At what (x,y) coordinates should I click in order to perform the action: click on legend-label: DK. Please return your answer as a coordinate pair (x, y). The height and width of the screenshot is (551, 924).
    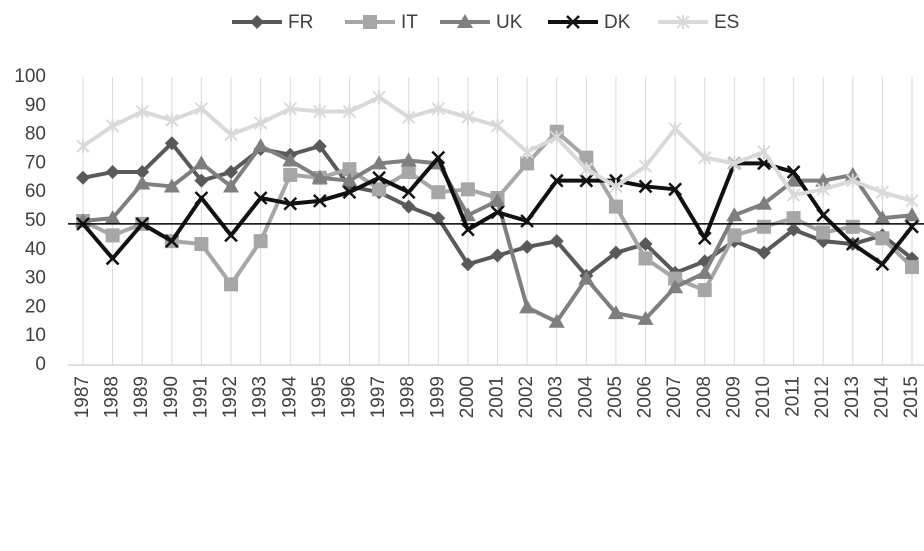
    Looking at the image, I should click on (617, 22).